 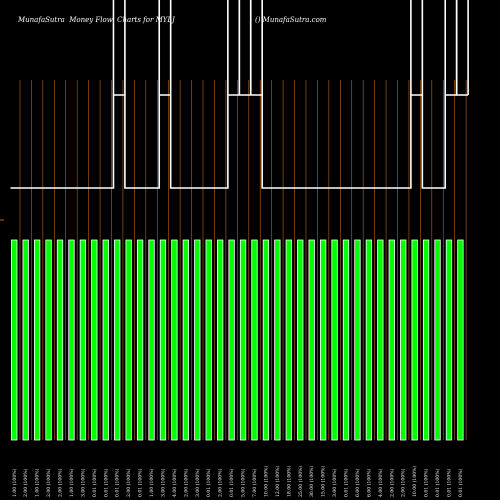 What do you see at coordinates (96, 20) in the screenshot?
I see `chart-header-left: MunafaSutra Money Flow Charts for MYLJ` at bounding box center [96, 20].